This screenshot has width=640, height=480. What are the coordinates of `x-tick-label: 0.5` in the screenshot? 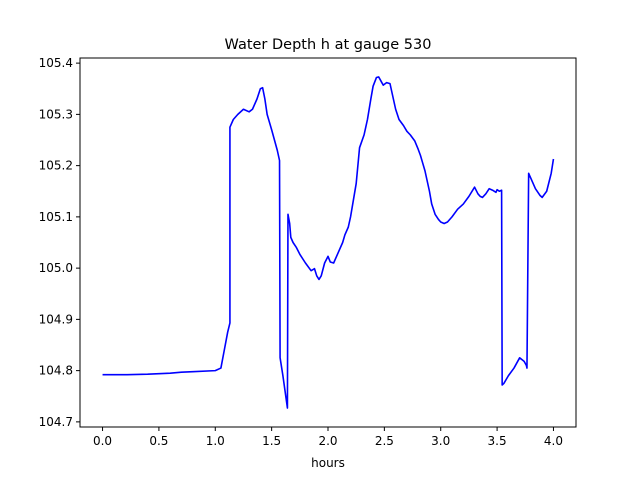 It's located at (158, 441).